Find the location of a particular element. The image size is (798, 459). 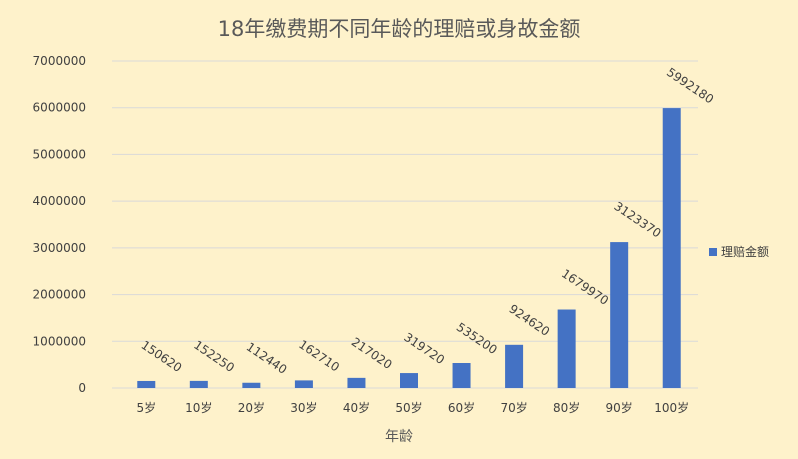

data-label: 3123370 is located at coordinates (638, 219).